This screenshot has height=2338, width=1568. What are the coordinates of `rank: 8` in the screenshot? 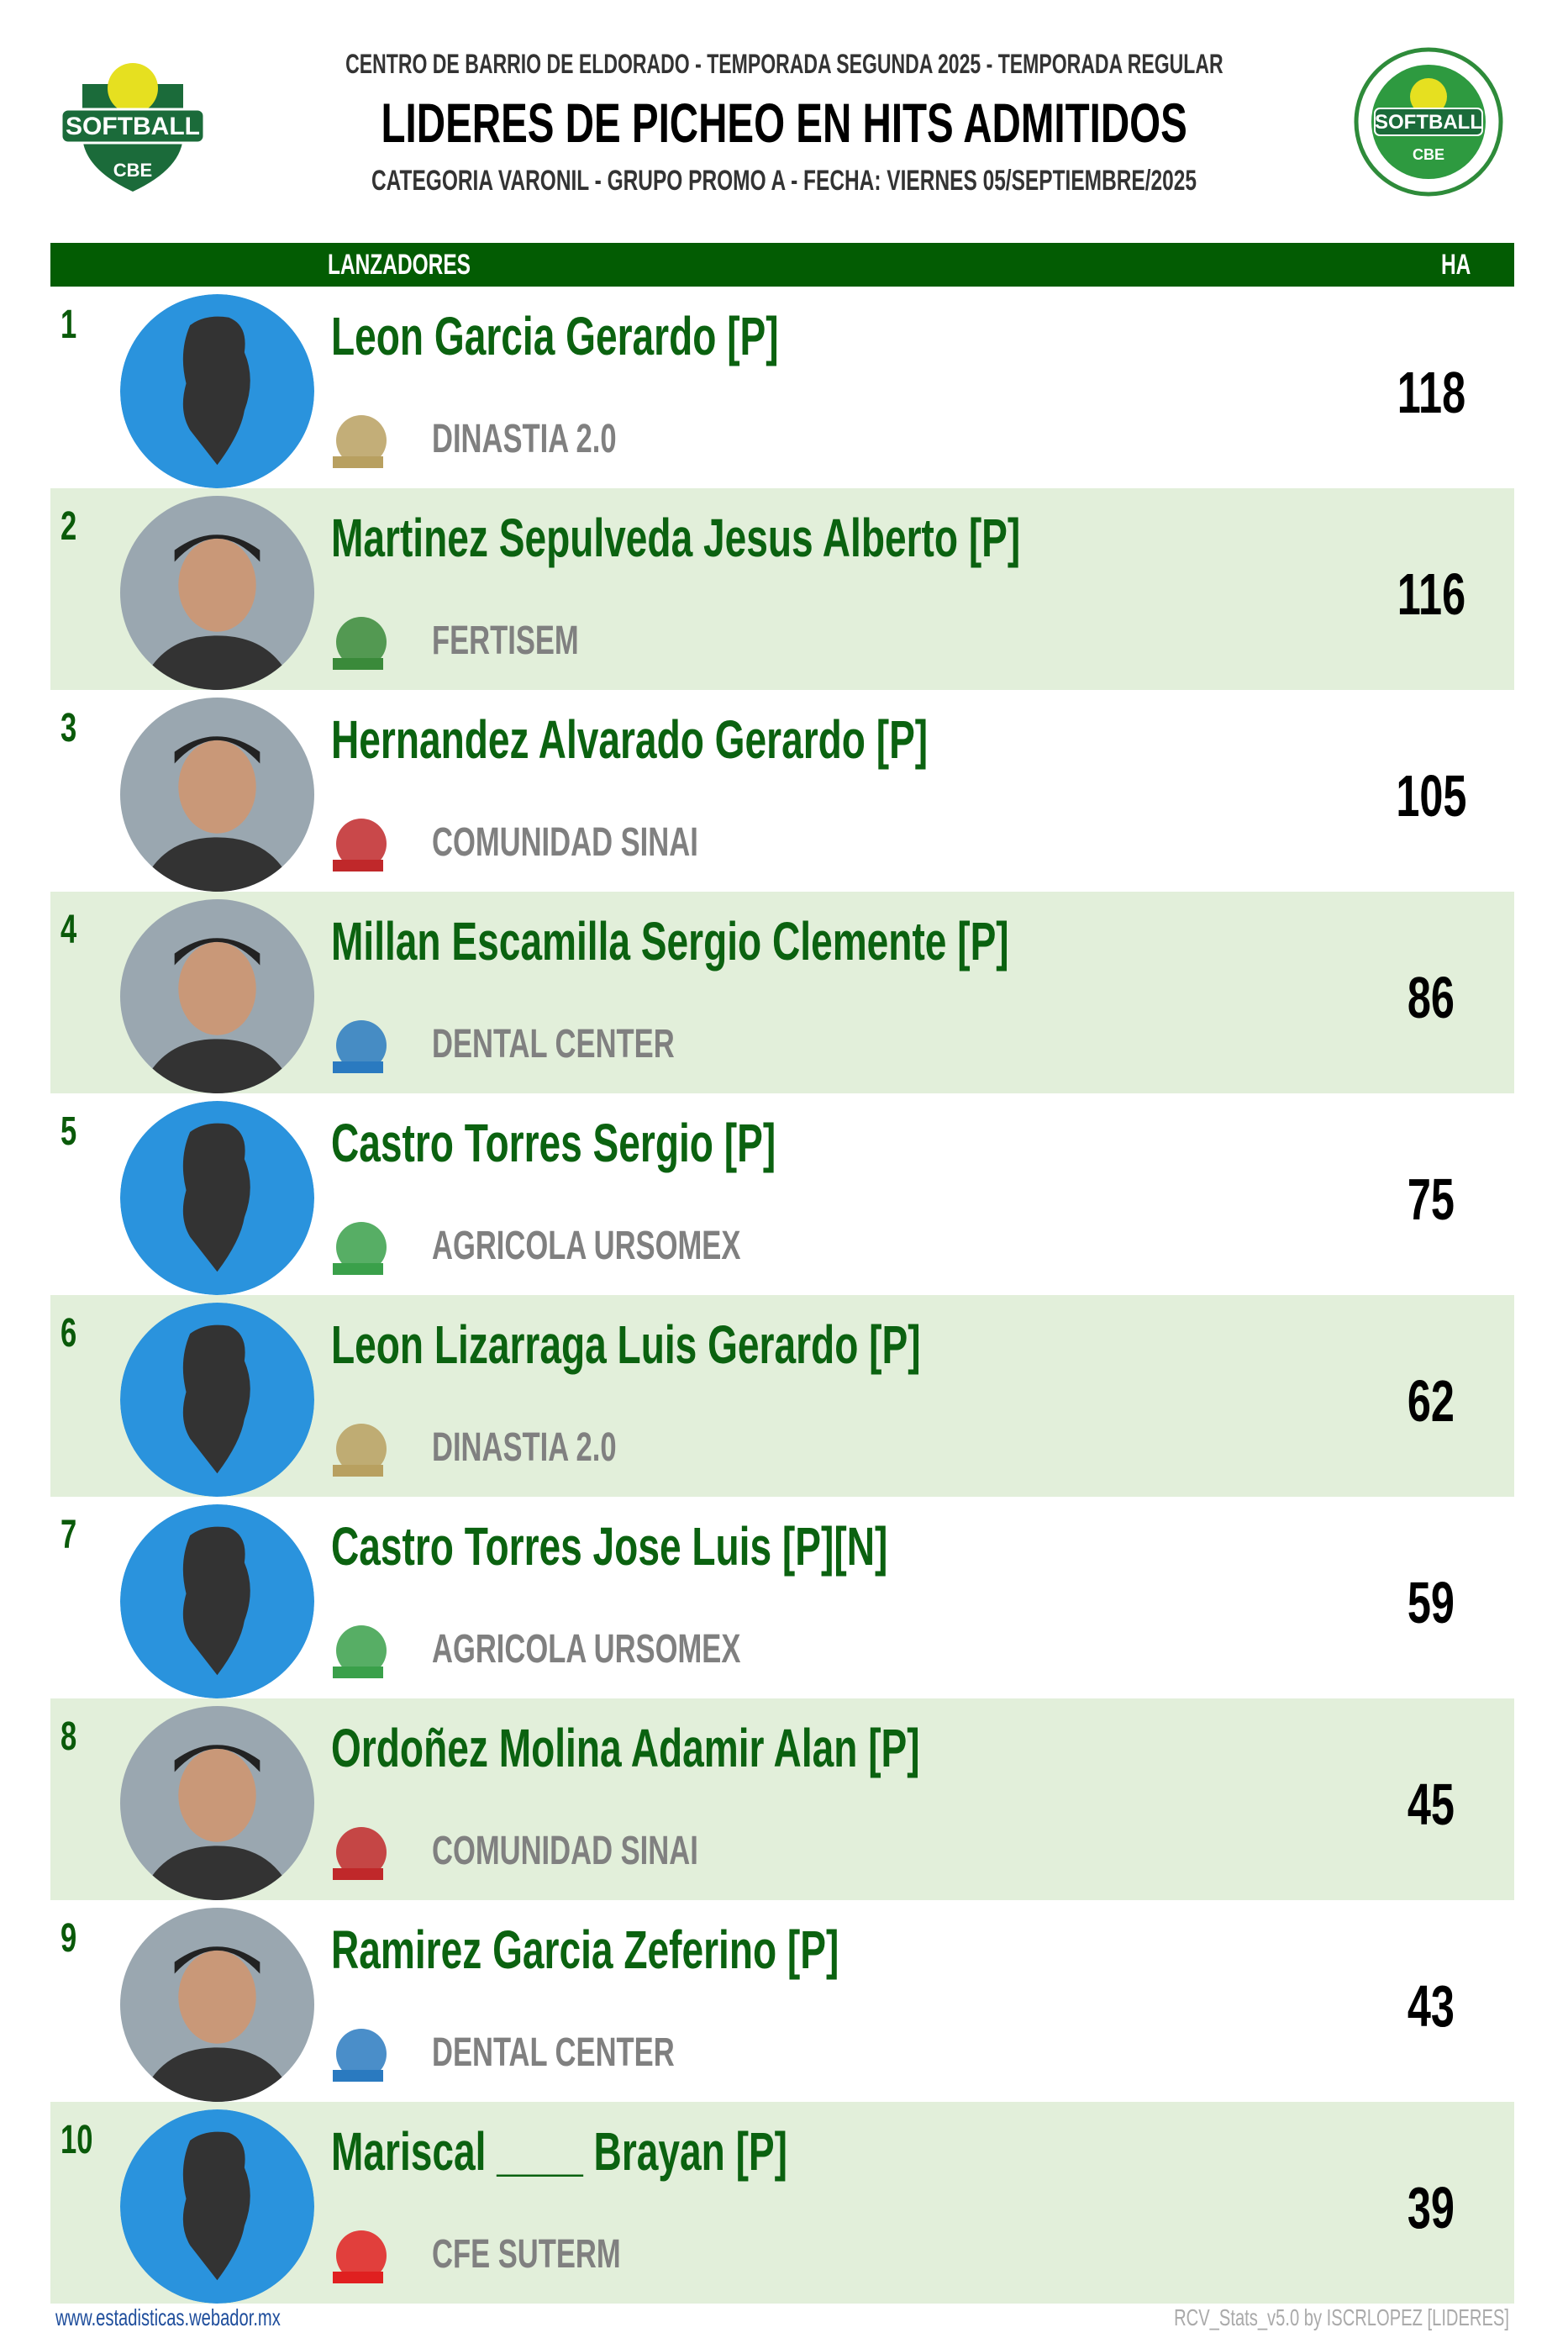 It's located at (69, 1736).